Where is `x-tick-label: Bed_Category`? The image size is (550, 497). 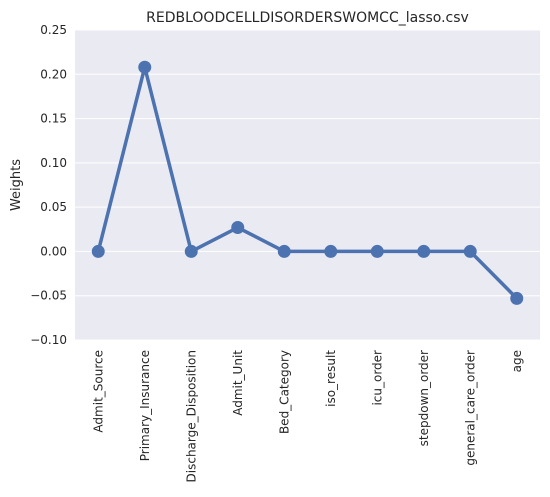
x-tick-label: Bed_Category is located at coordinates (284, 392).